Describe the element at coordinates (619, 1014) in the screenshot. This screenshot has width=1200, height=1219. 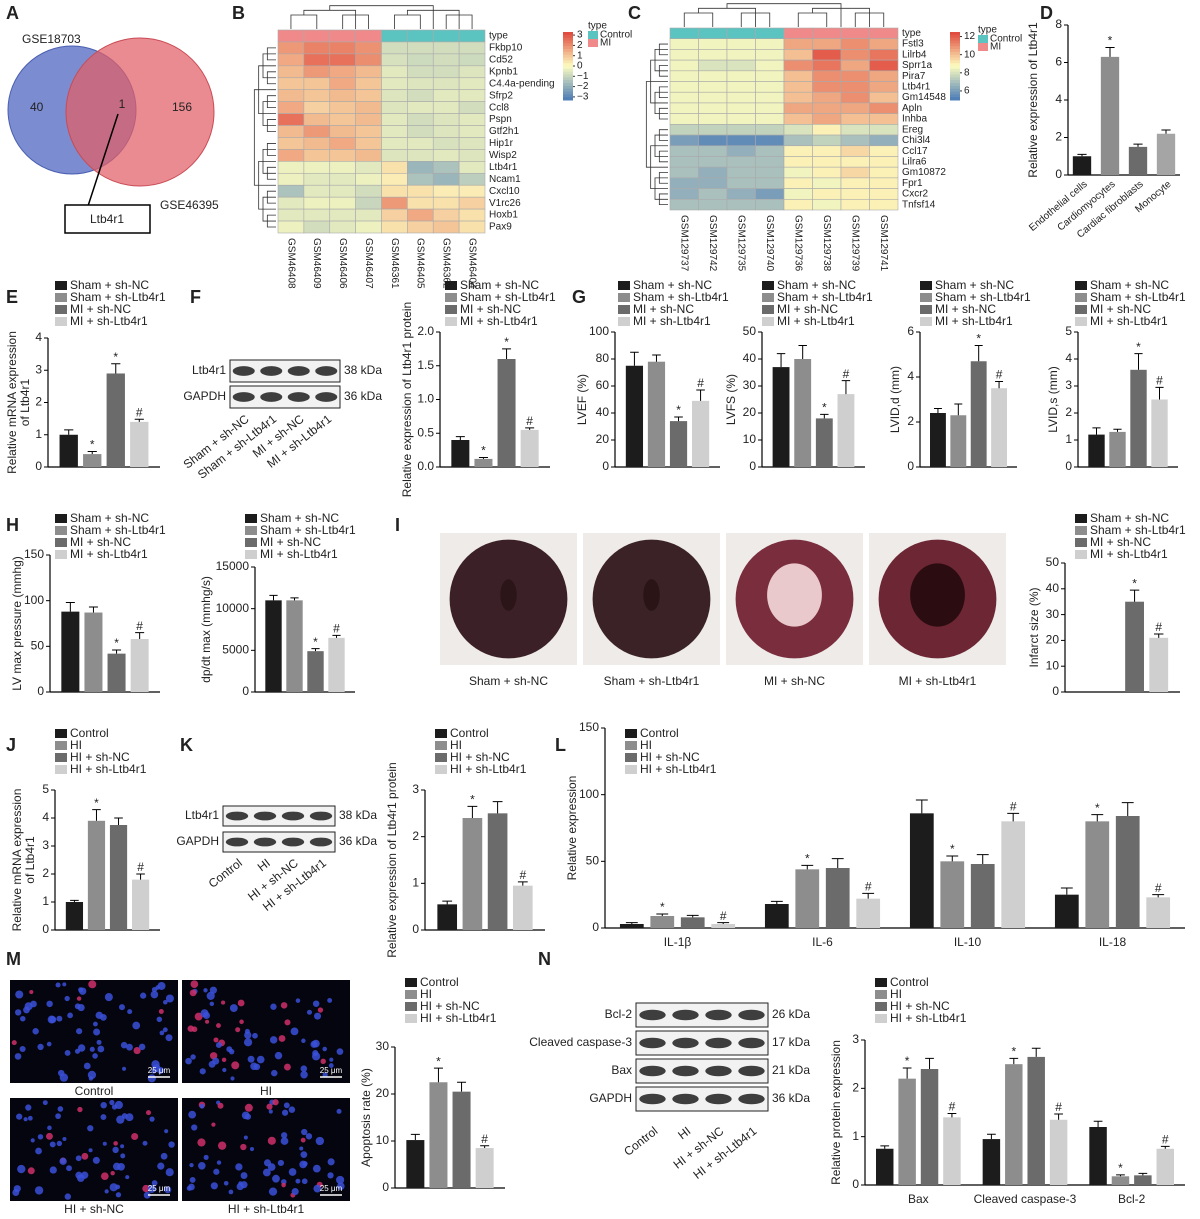
I see `blot-row-label: Bcl-2` at that location.